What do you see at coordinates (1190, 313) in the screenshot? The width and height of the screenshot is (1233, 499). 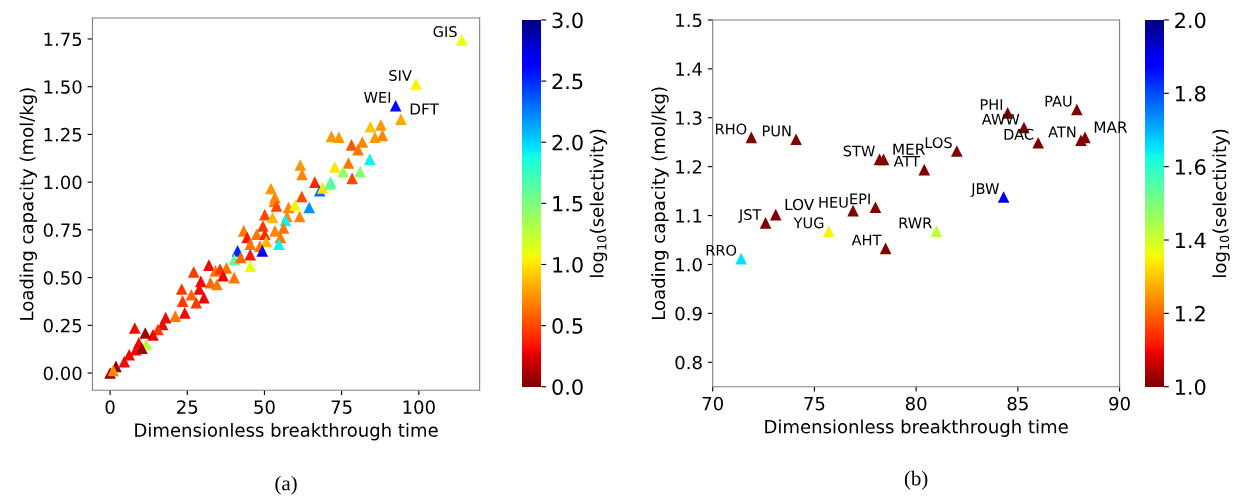 I see `color-bar-label: 1.2` at bounding box center [1190, 313].